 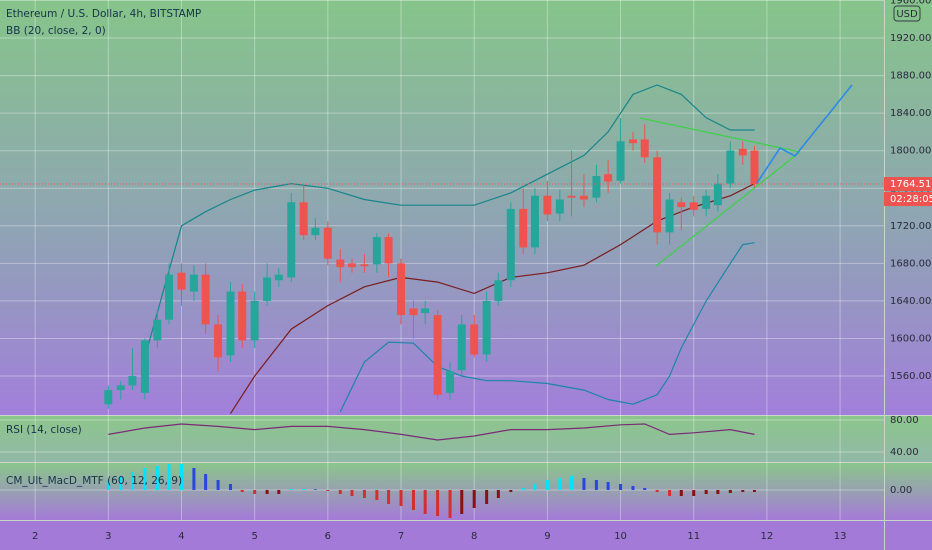 I want to click on x-tick-label: 13, so click(x=840, y=536).